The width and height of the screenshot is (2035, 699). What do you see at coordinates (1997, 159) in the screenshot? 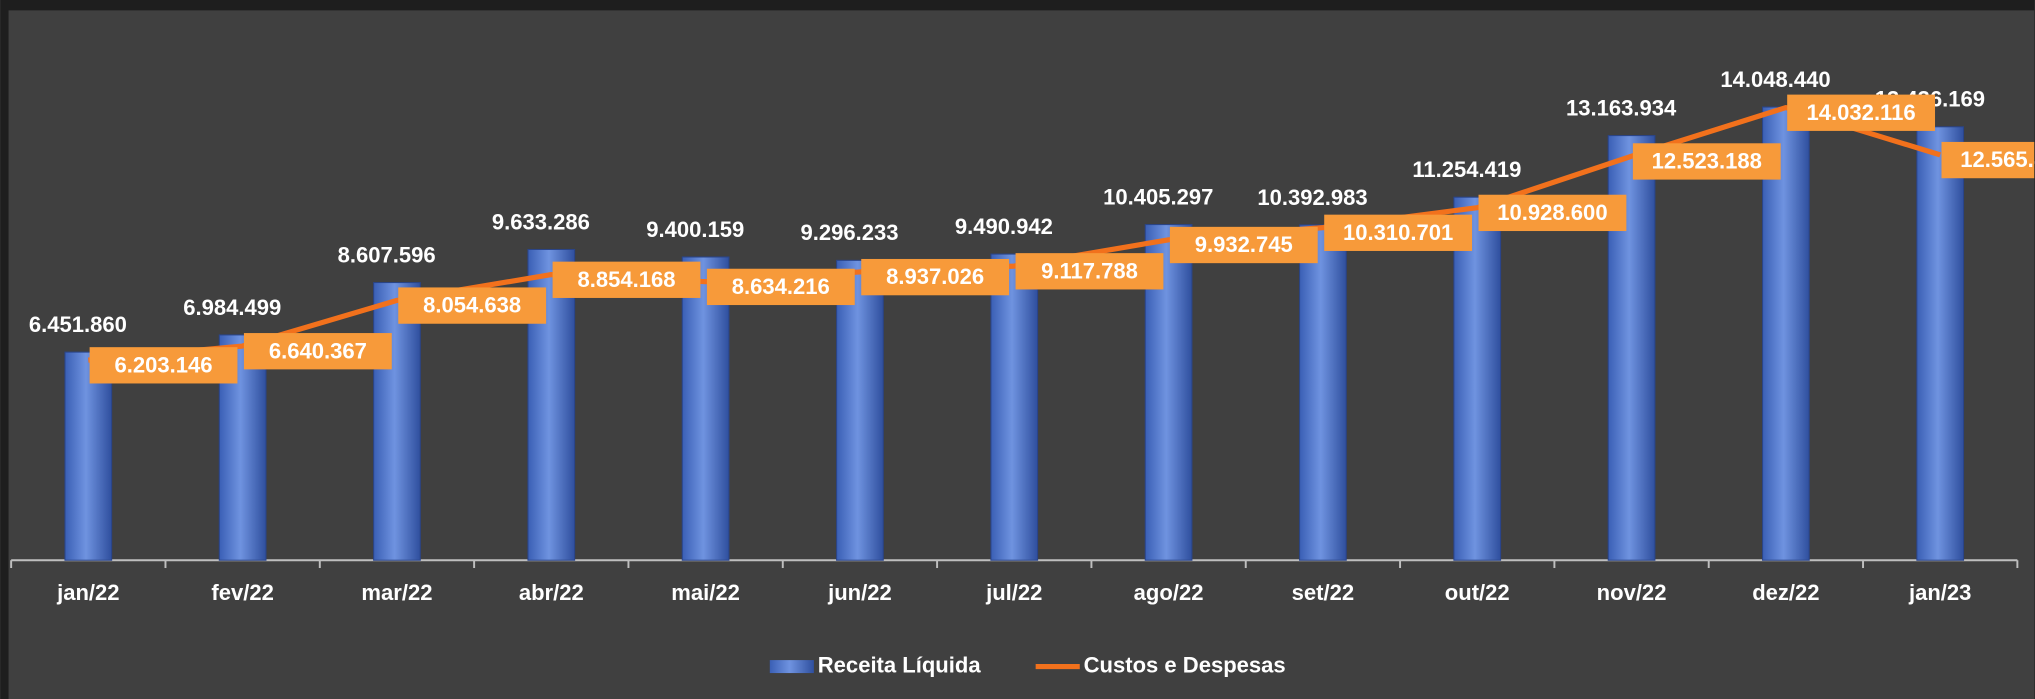
I see `line-value-label: 12.565.457` at bounding box center [1997, 159].